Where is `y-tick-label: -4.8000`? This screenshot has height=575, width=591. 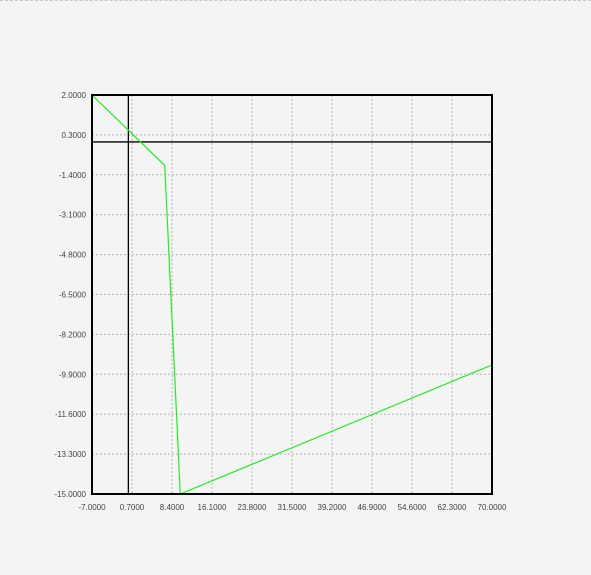 y-tick-label: -4.8000 is located at coordinates (73, 255).